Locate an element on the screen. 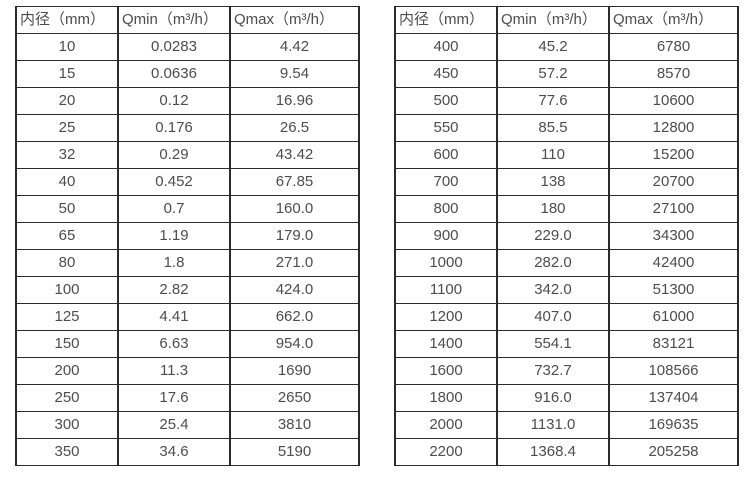 The height and width of the screenshot is (483, 750). table-cell: 77.6 is located at coordinates (553, 101).